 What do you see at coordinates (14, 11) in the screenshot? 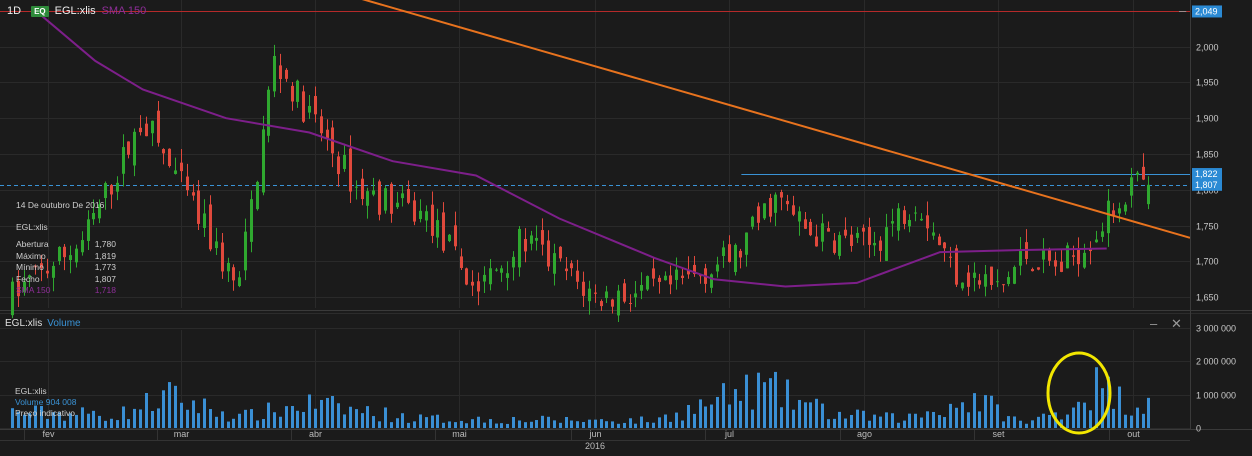
I see `timeframe-selector: 1D` at bounding box center [14, 11].